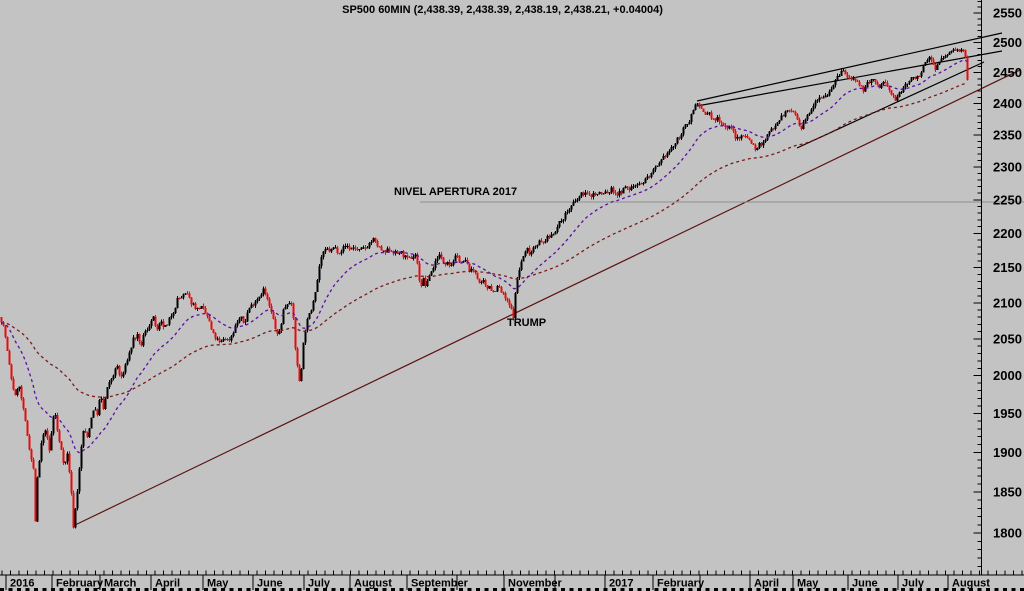 The image size is (1024, 591). What do you see at coordinates (1007, 533) in the screenshot?
I see `price-axis-label: 1800` at bounding box center [1007, 533].